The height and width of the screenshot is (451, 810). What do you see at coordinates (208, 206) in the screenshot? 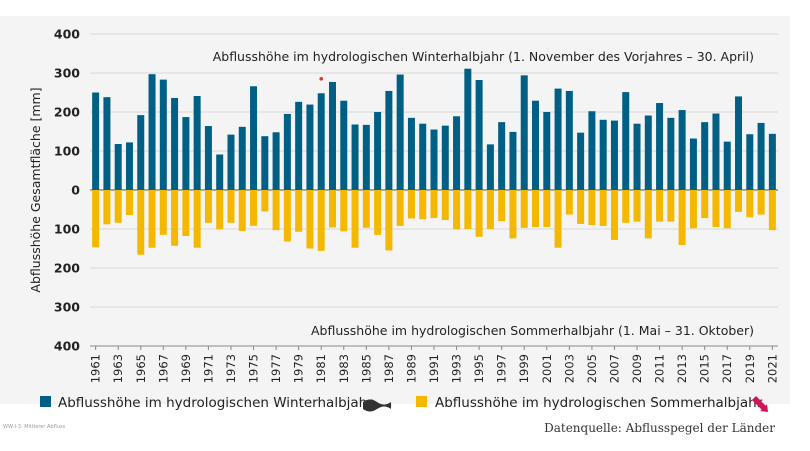
I see `summer-bar-1971` at bounding box center [208, 206].